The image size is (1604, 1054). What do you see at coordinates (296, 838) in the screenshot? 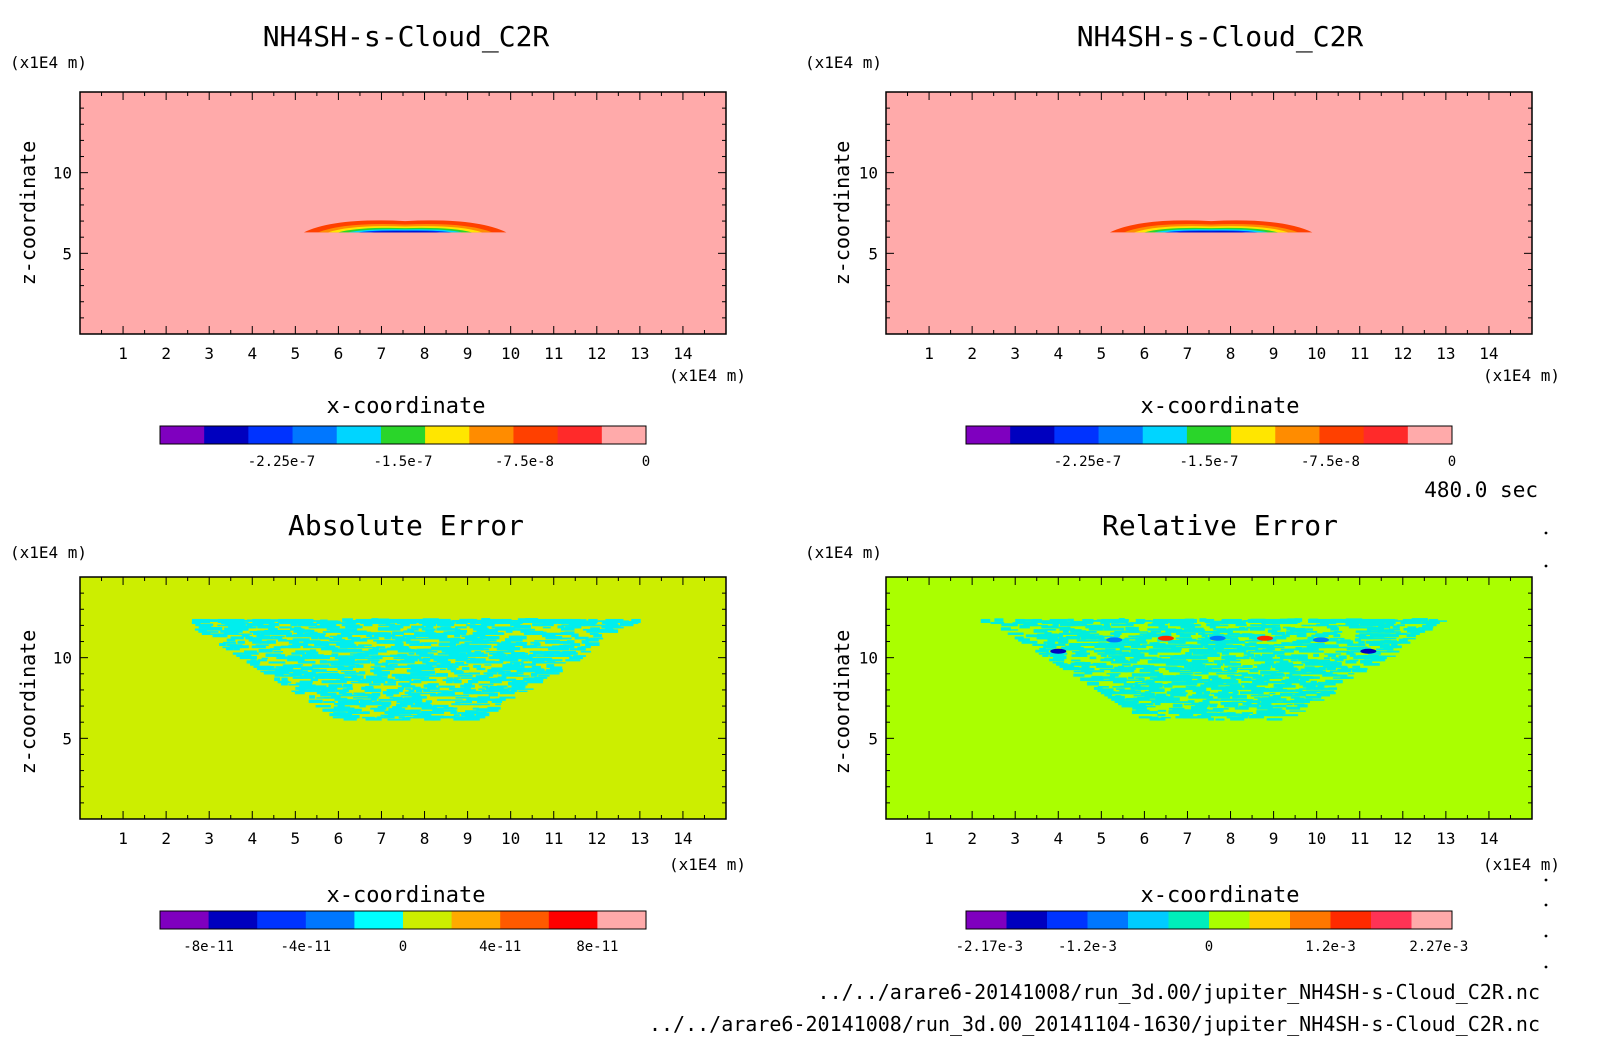
I see `x-tick-label: 5` at bounding box center [296, 838].